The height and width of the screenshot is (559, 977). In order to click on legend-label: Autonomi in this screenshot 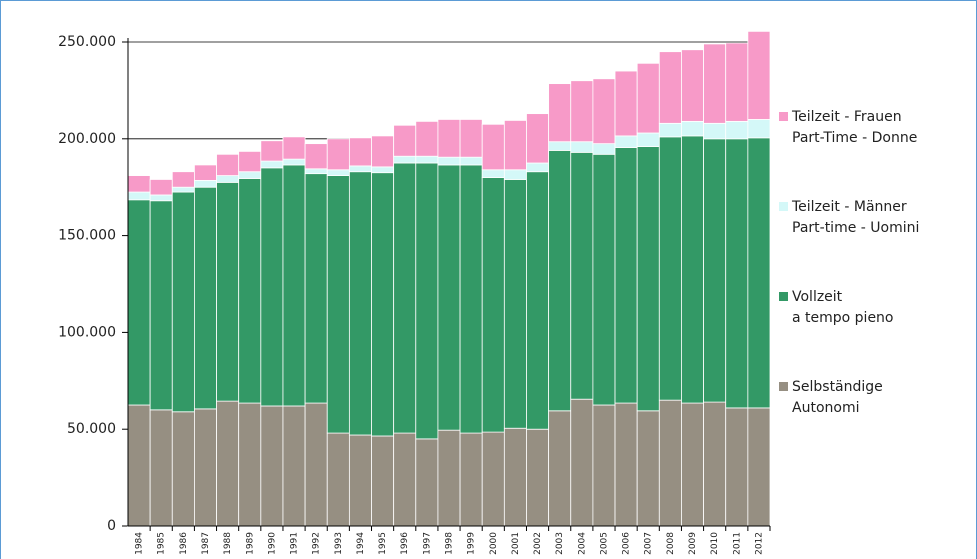, I will do `click(825, 408)`.